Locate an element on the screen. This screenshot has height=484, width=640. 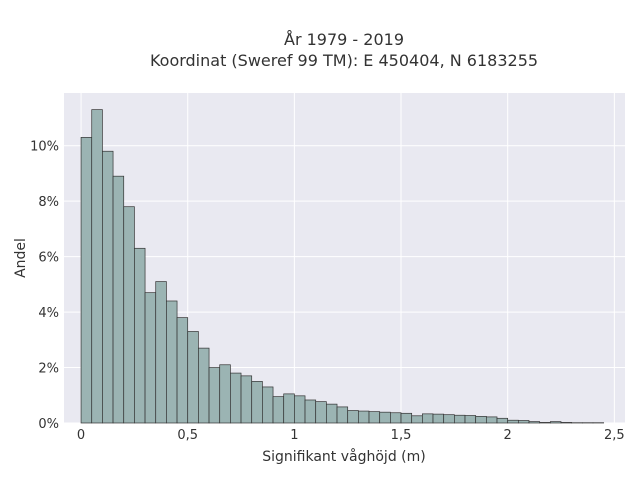
y-axis-title: Andel is located at coordinates (21, 258).